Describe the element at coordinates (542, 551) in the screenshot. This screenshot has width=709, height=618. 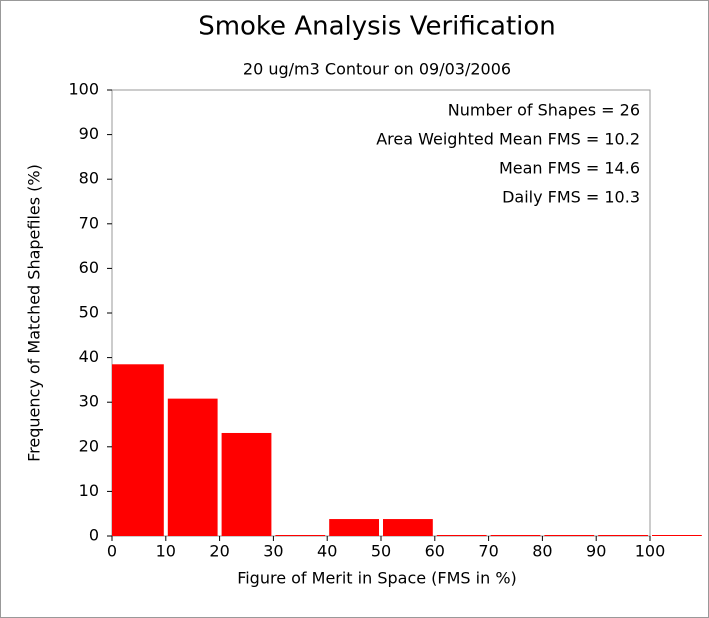
I see `x-tick-label: 80` at that location.